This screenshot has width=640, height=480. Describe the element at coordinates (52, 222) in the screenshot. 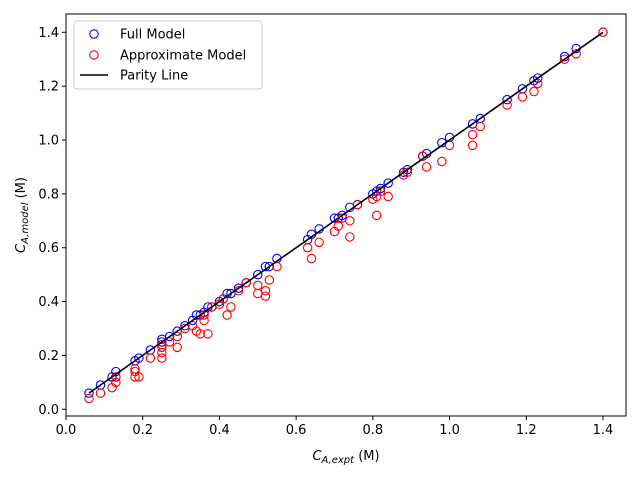

I see `y-axis-ticks: 0.0 0.2 0.4 0.6 0.8 1.0 1.2 1.4` at that location.